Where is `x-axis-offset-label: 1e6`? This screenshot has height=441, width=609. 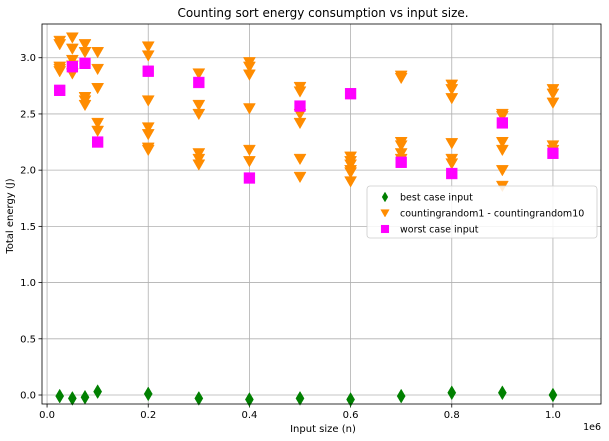
x-axis-offset-label: 1e6 is located at coordinates (592, 427).